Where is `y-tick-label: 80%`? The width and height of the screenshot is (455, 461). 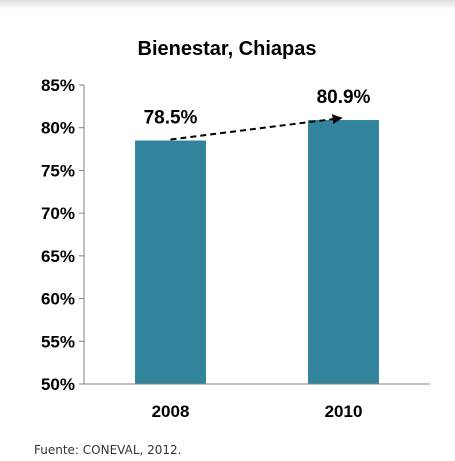
y-tick-label: 80% is located at coordinates (58, 128).